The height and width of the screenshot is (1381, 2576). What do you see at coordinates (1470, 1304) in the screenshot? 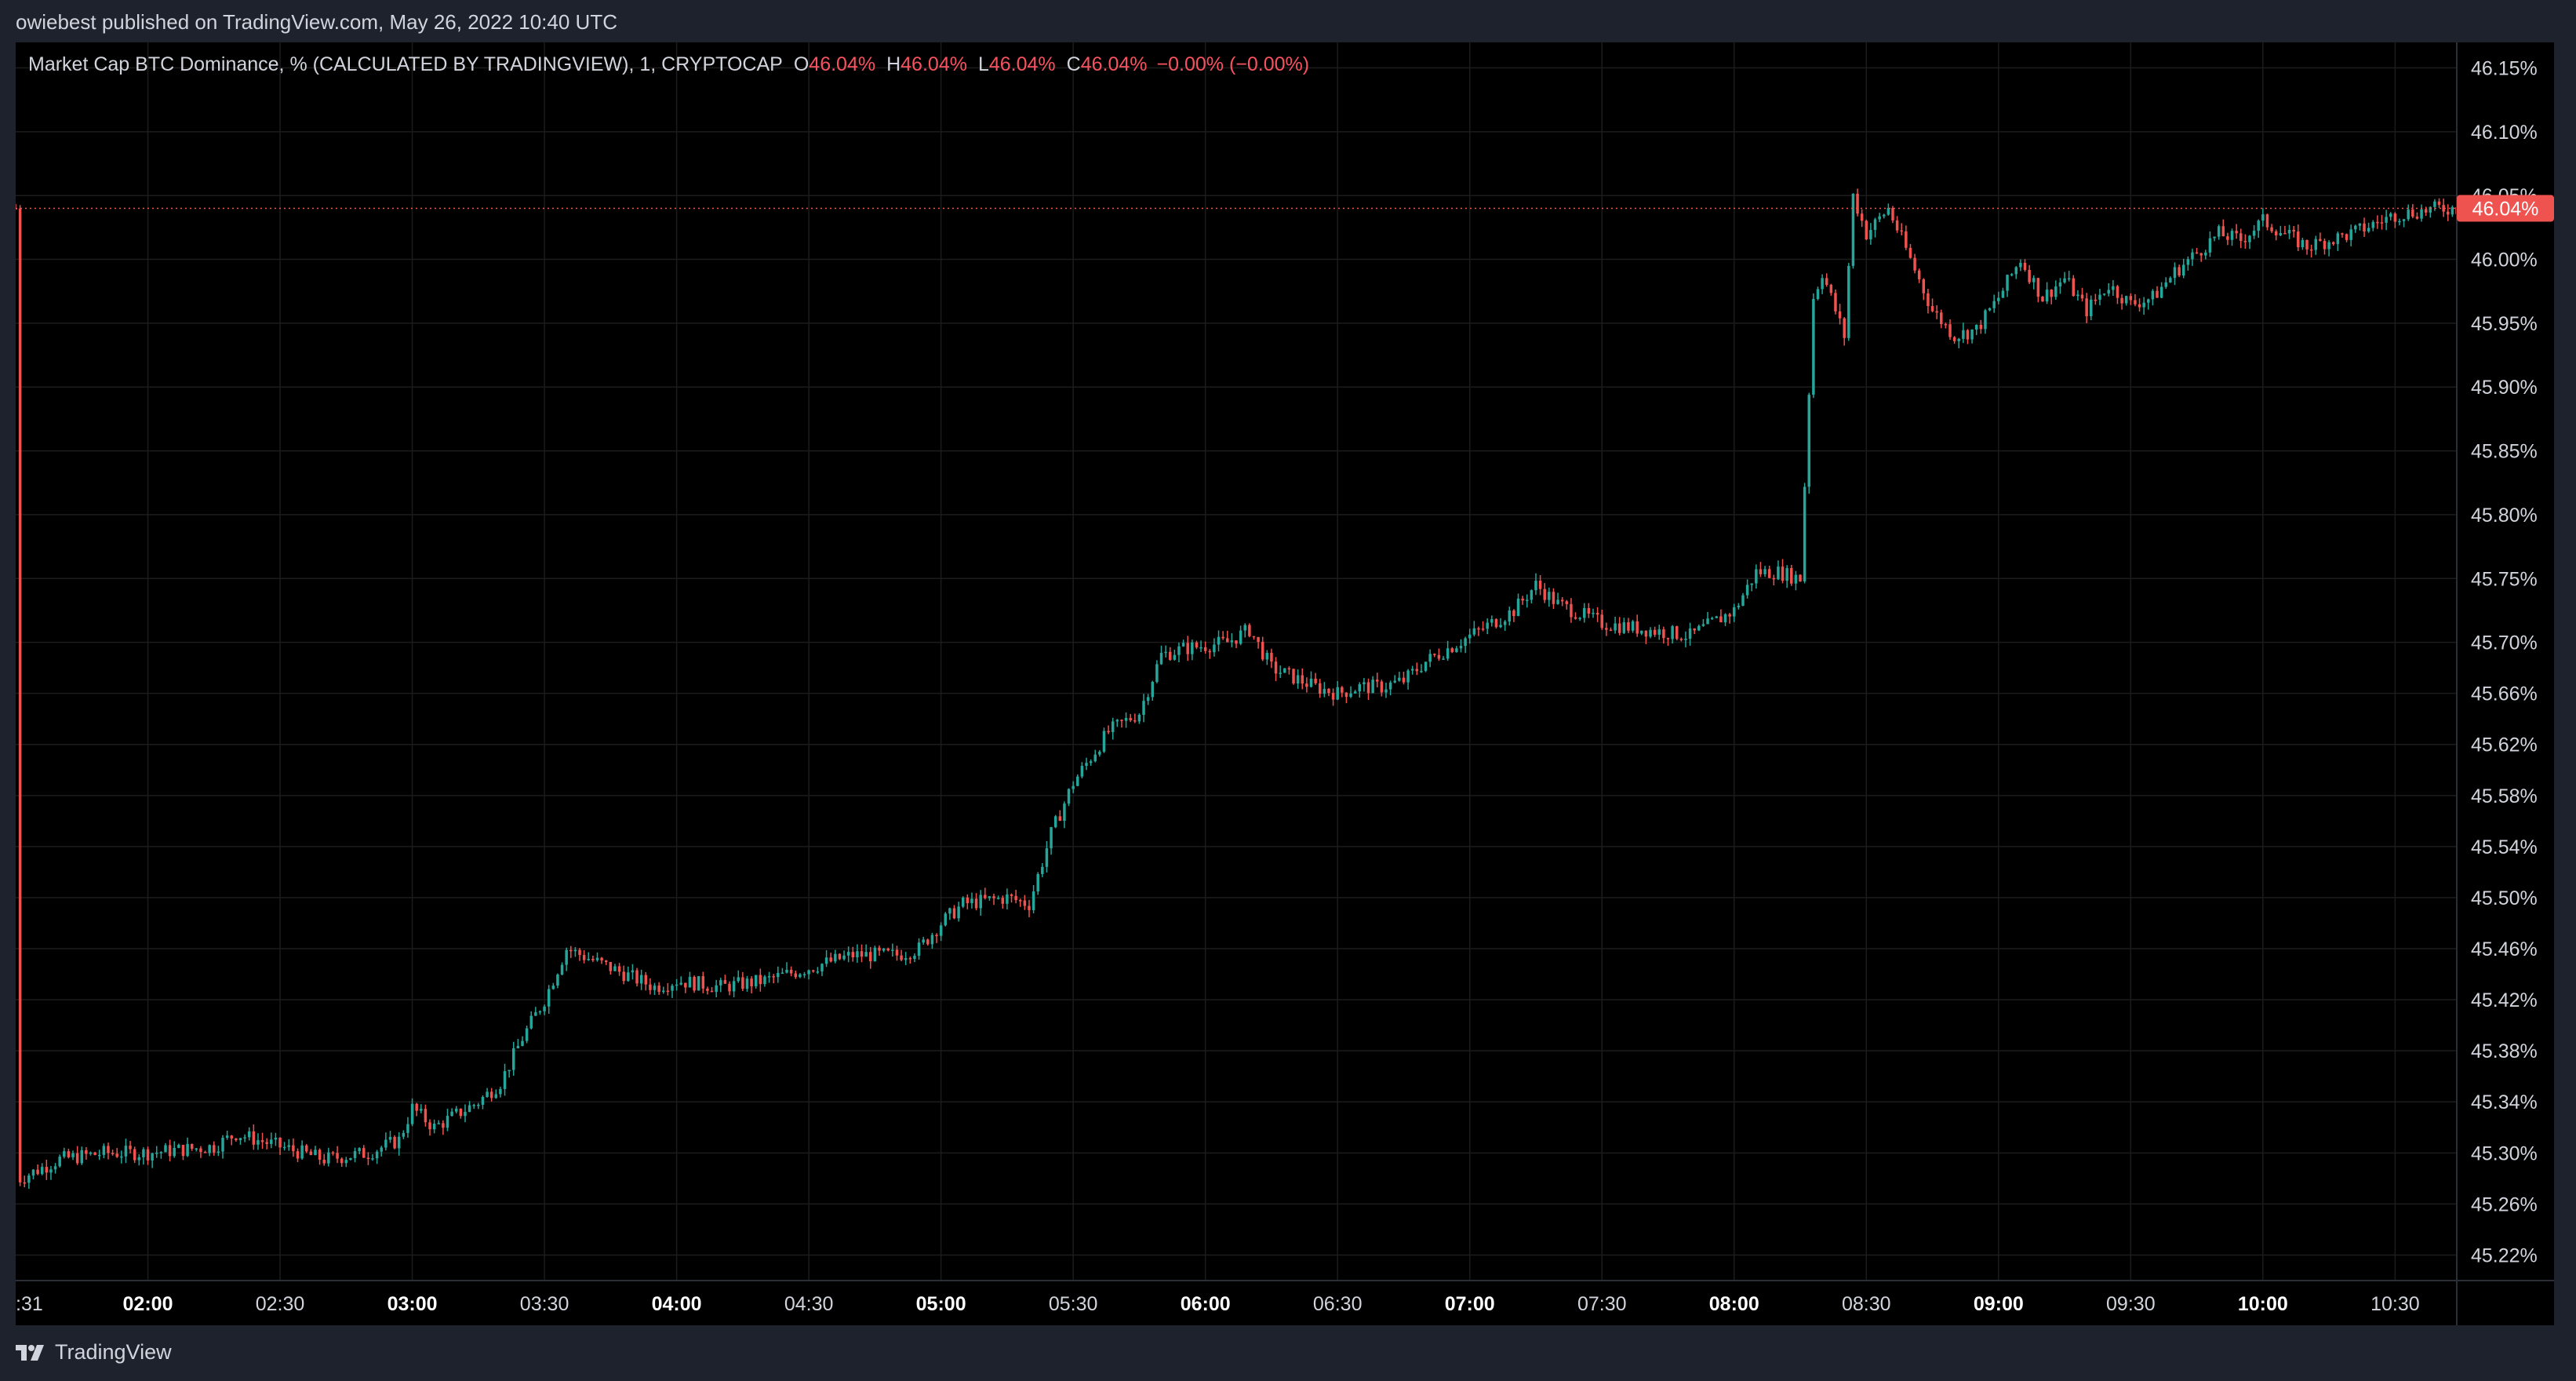
I see `x-tick-label: 07:00` at bounding box center [1470, 1304].